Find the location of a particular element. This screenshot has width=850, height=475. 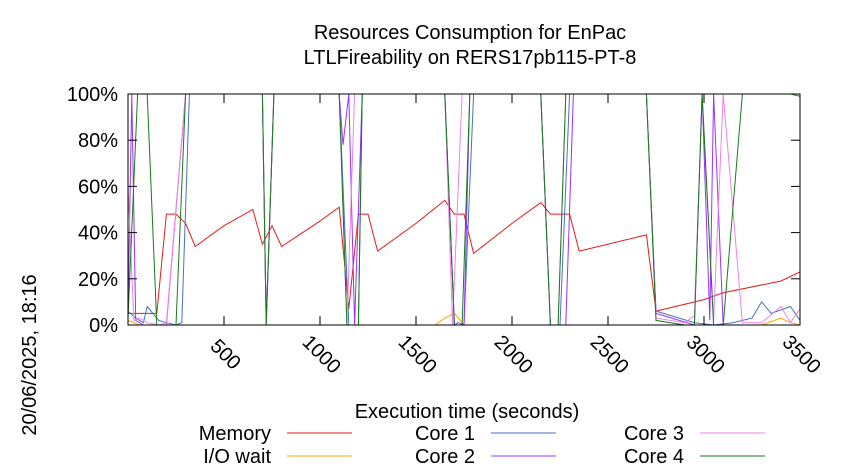

y-tick-label: 40% is located at coordinates (98, 234).